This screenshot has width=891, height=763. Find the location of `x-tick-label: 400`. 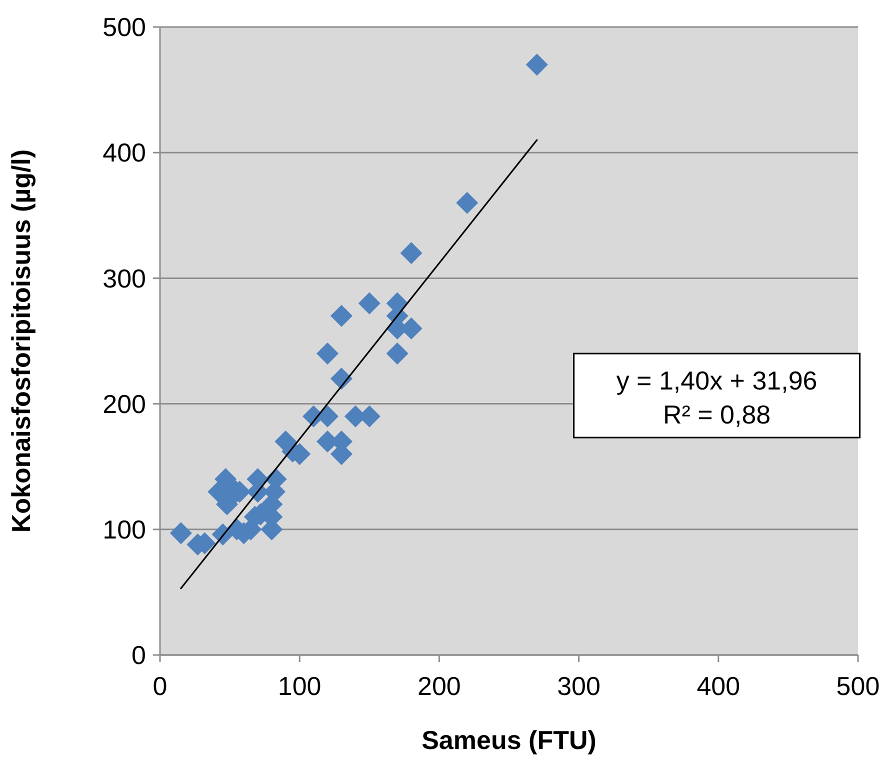

x-tick-label: 400 is located at coordinates (718, 686).